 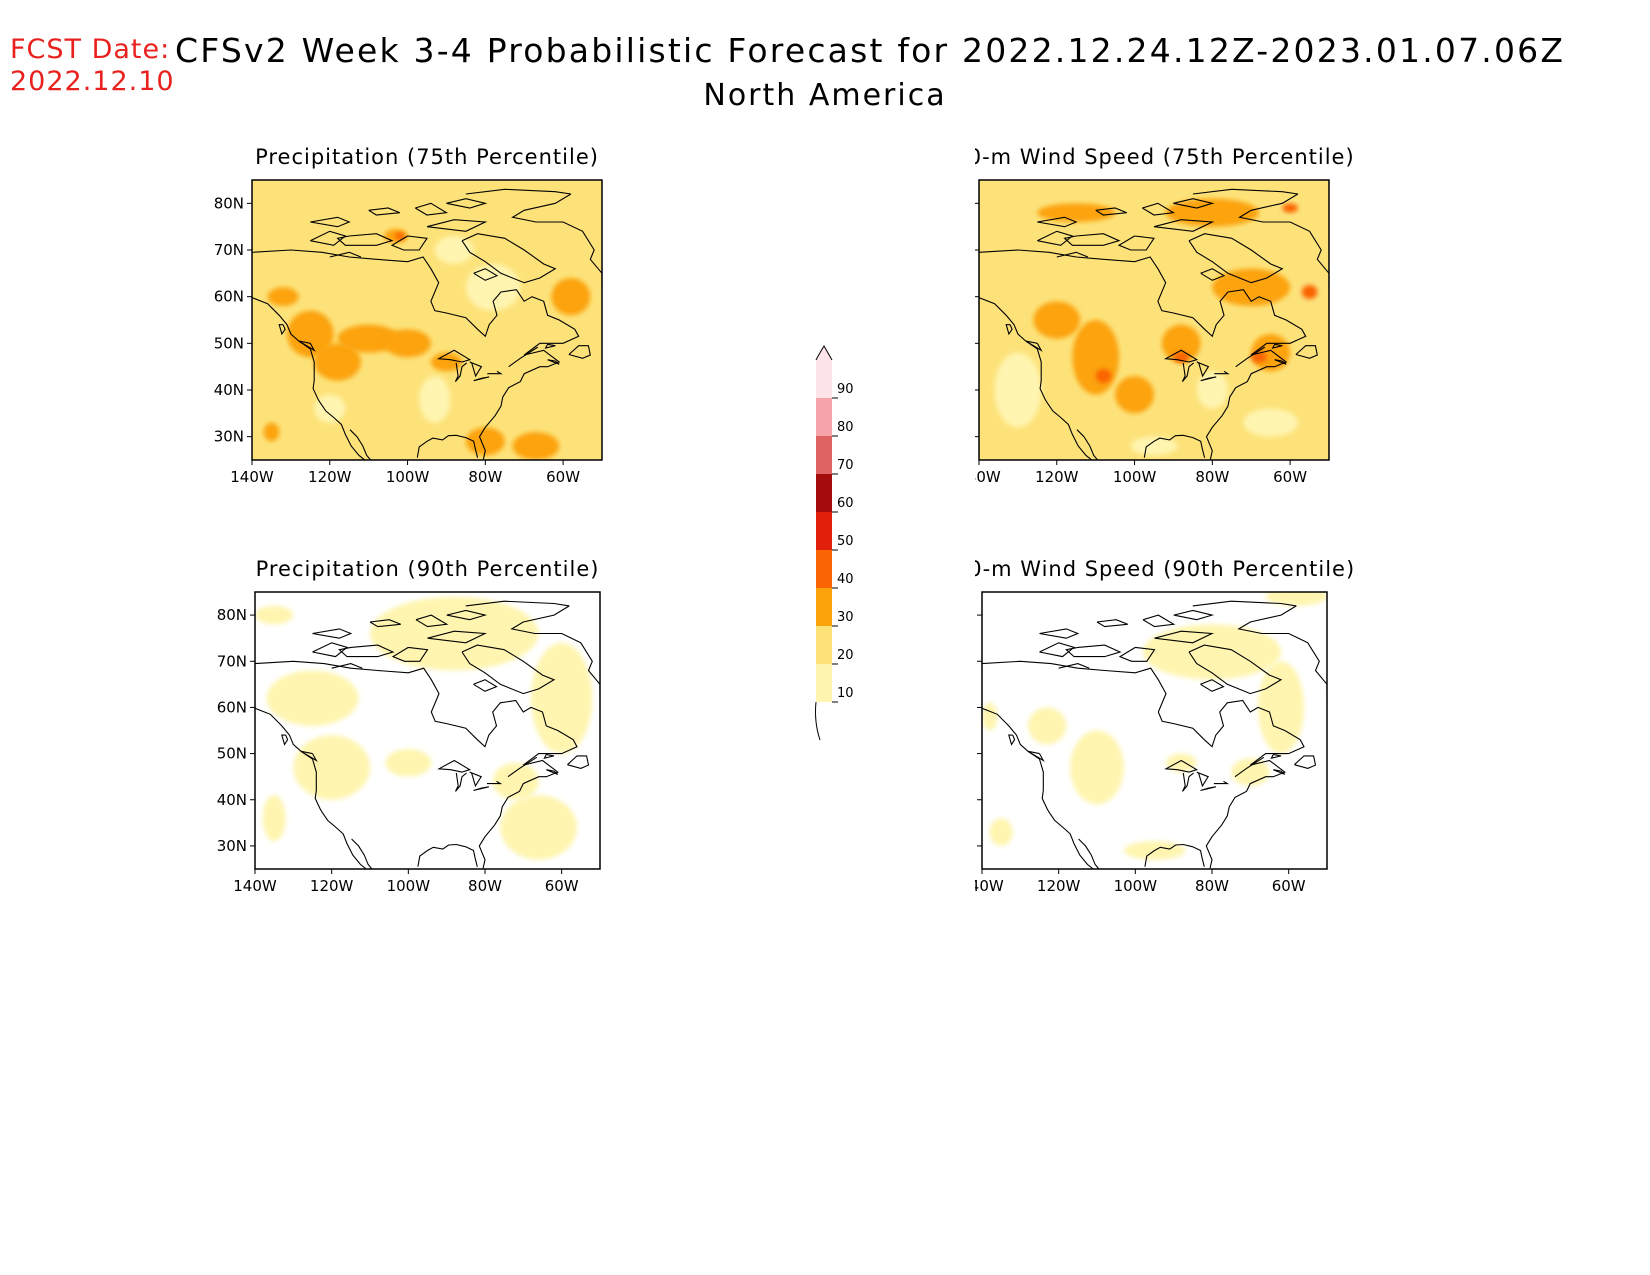 I want to click on lon-tick-label: 60W, so click(x=1290, y=477).